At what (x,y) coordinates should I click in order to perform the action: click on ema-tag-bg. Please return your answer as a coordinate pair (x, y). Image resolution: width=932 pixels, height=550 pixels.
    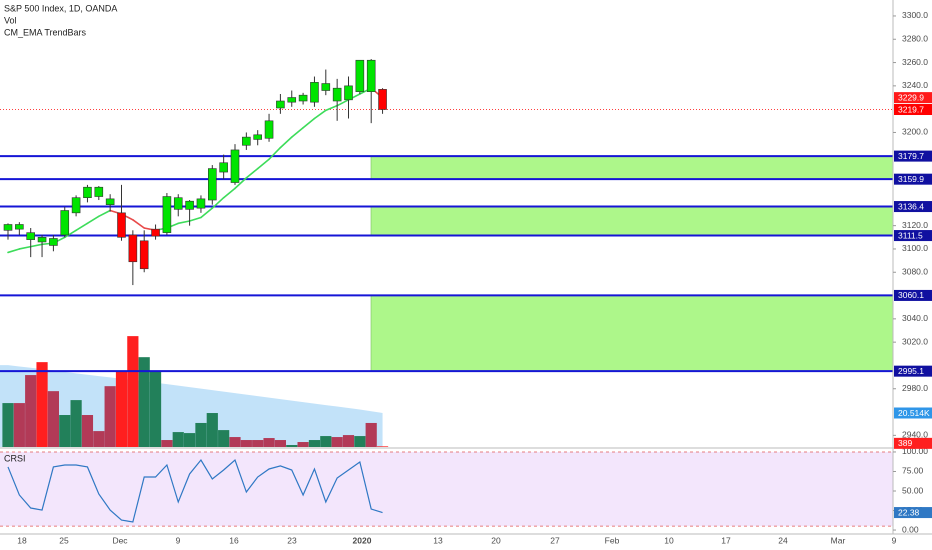
    Looking at the image, I should click on (913, 98).